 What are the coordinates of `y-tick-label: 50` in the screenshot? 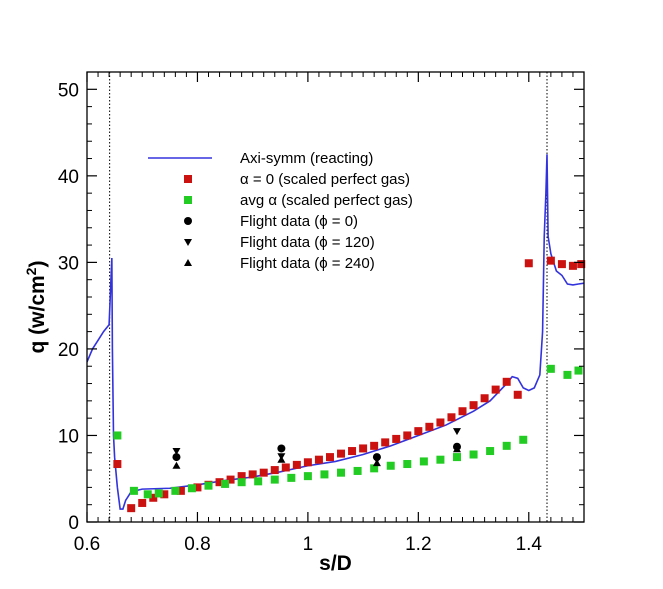 It's located at (68, 90).